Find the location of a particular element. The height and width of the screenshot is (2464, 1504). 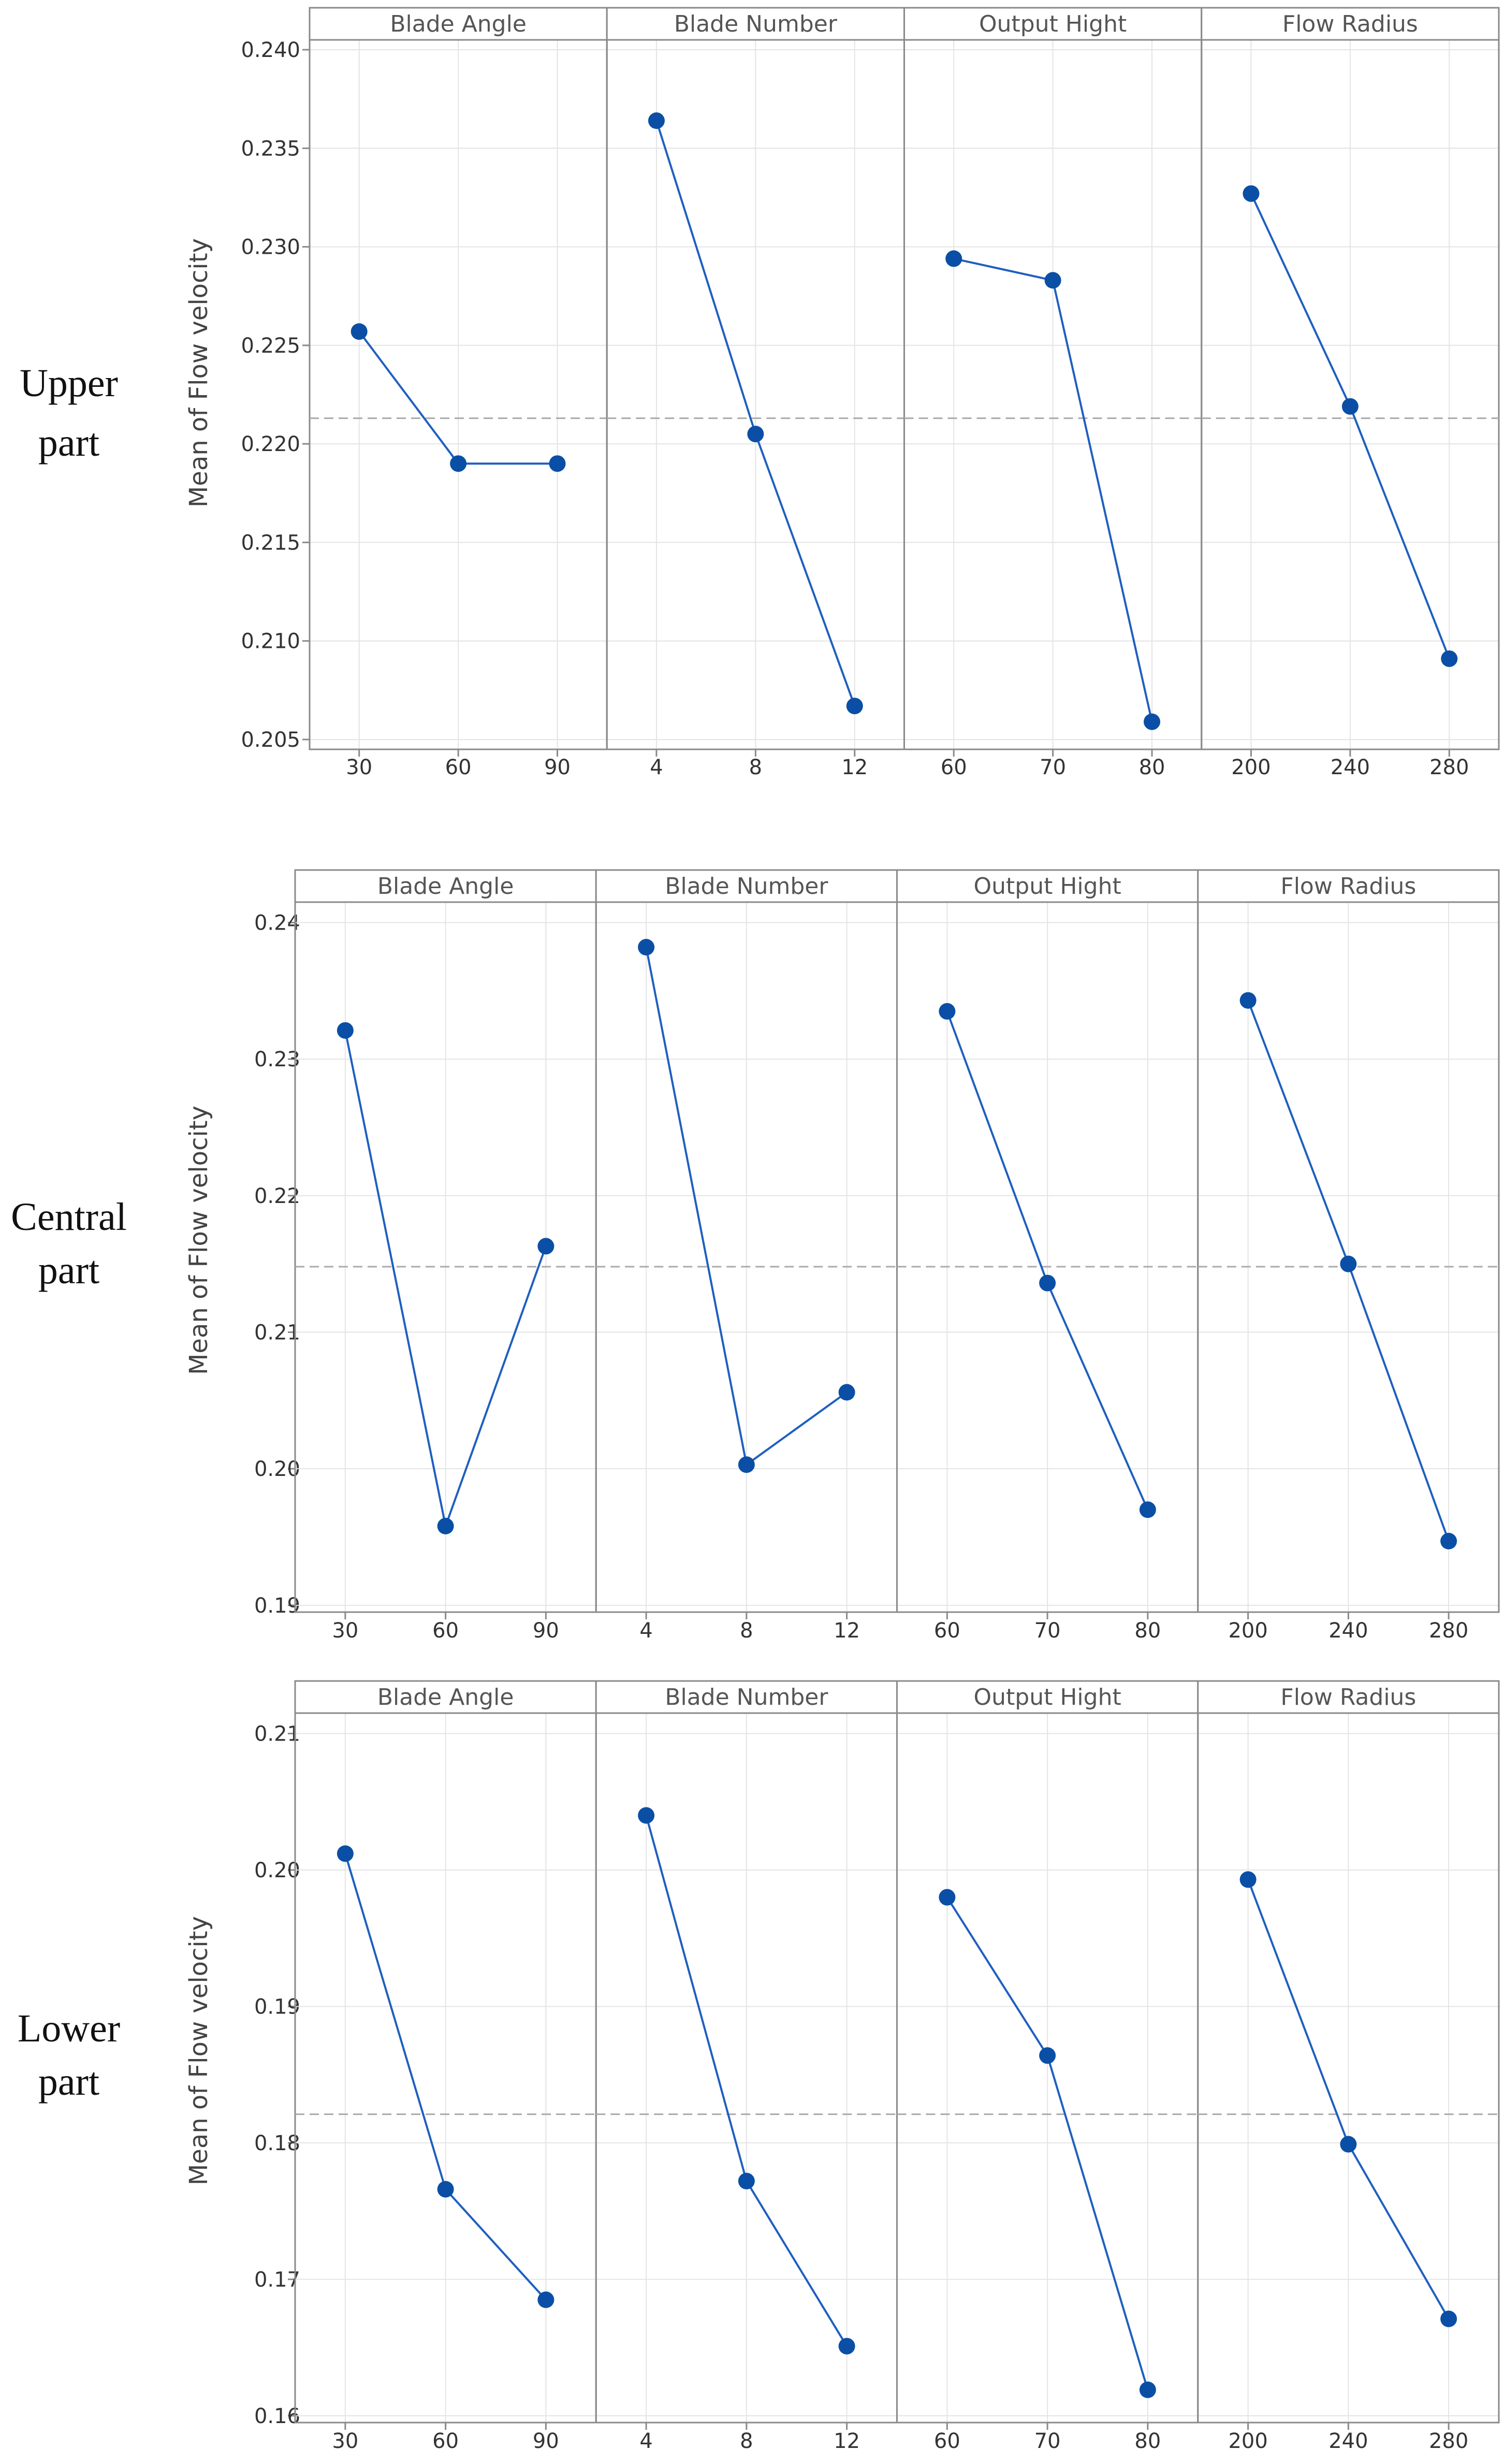

y-tick-label: 0.205 is located at coordinates (271, 740).